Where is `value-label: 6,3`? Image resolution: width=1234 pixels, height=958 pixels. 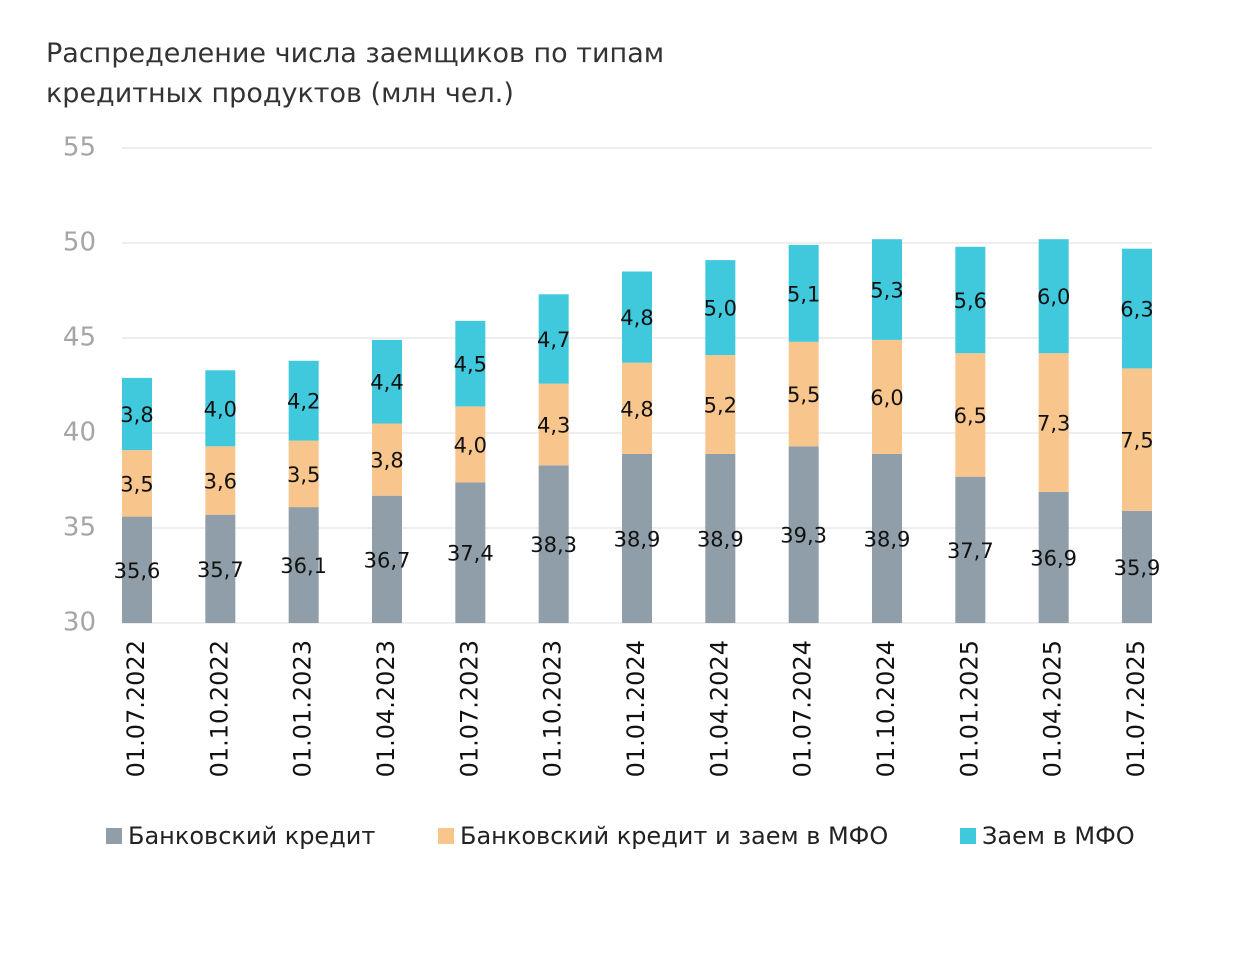 value-label: 6,3 is located at coordinates (1136, 310).